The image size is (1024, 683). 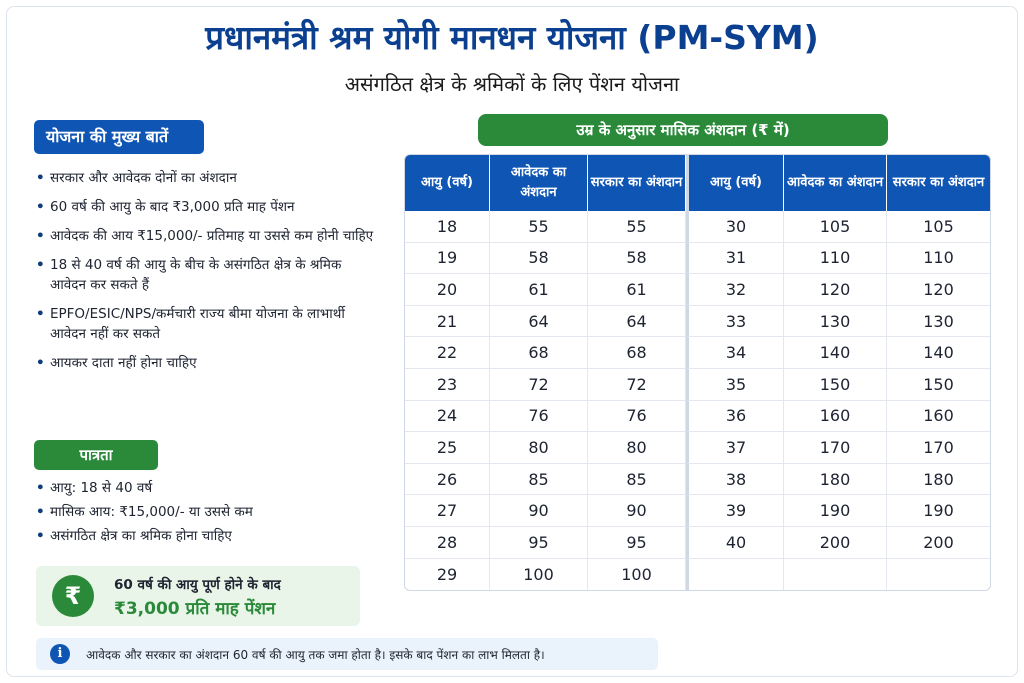 I want to click on info-icon: i, so click(x=60, y=654).